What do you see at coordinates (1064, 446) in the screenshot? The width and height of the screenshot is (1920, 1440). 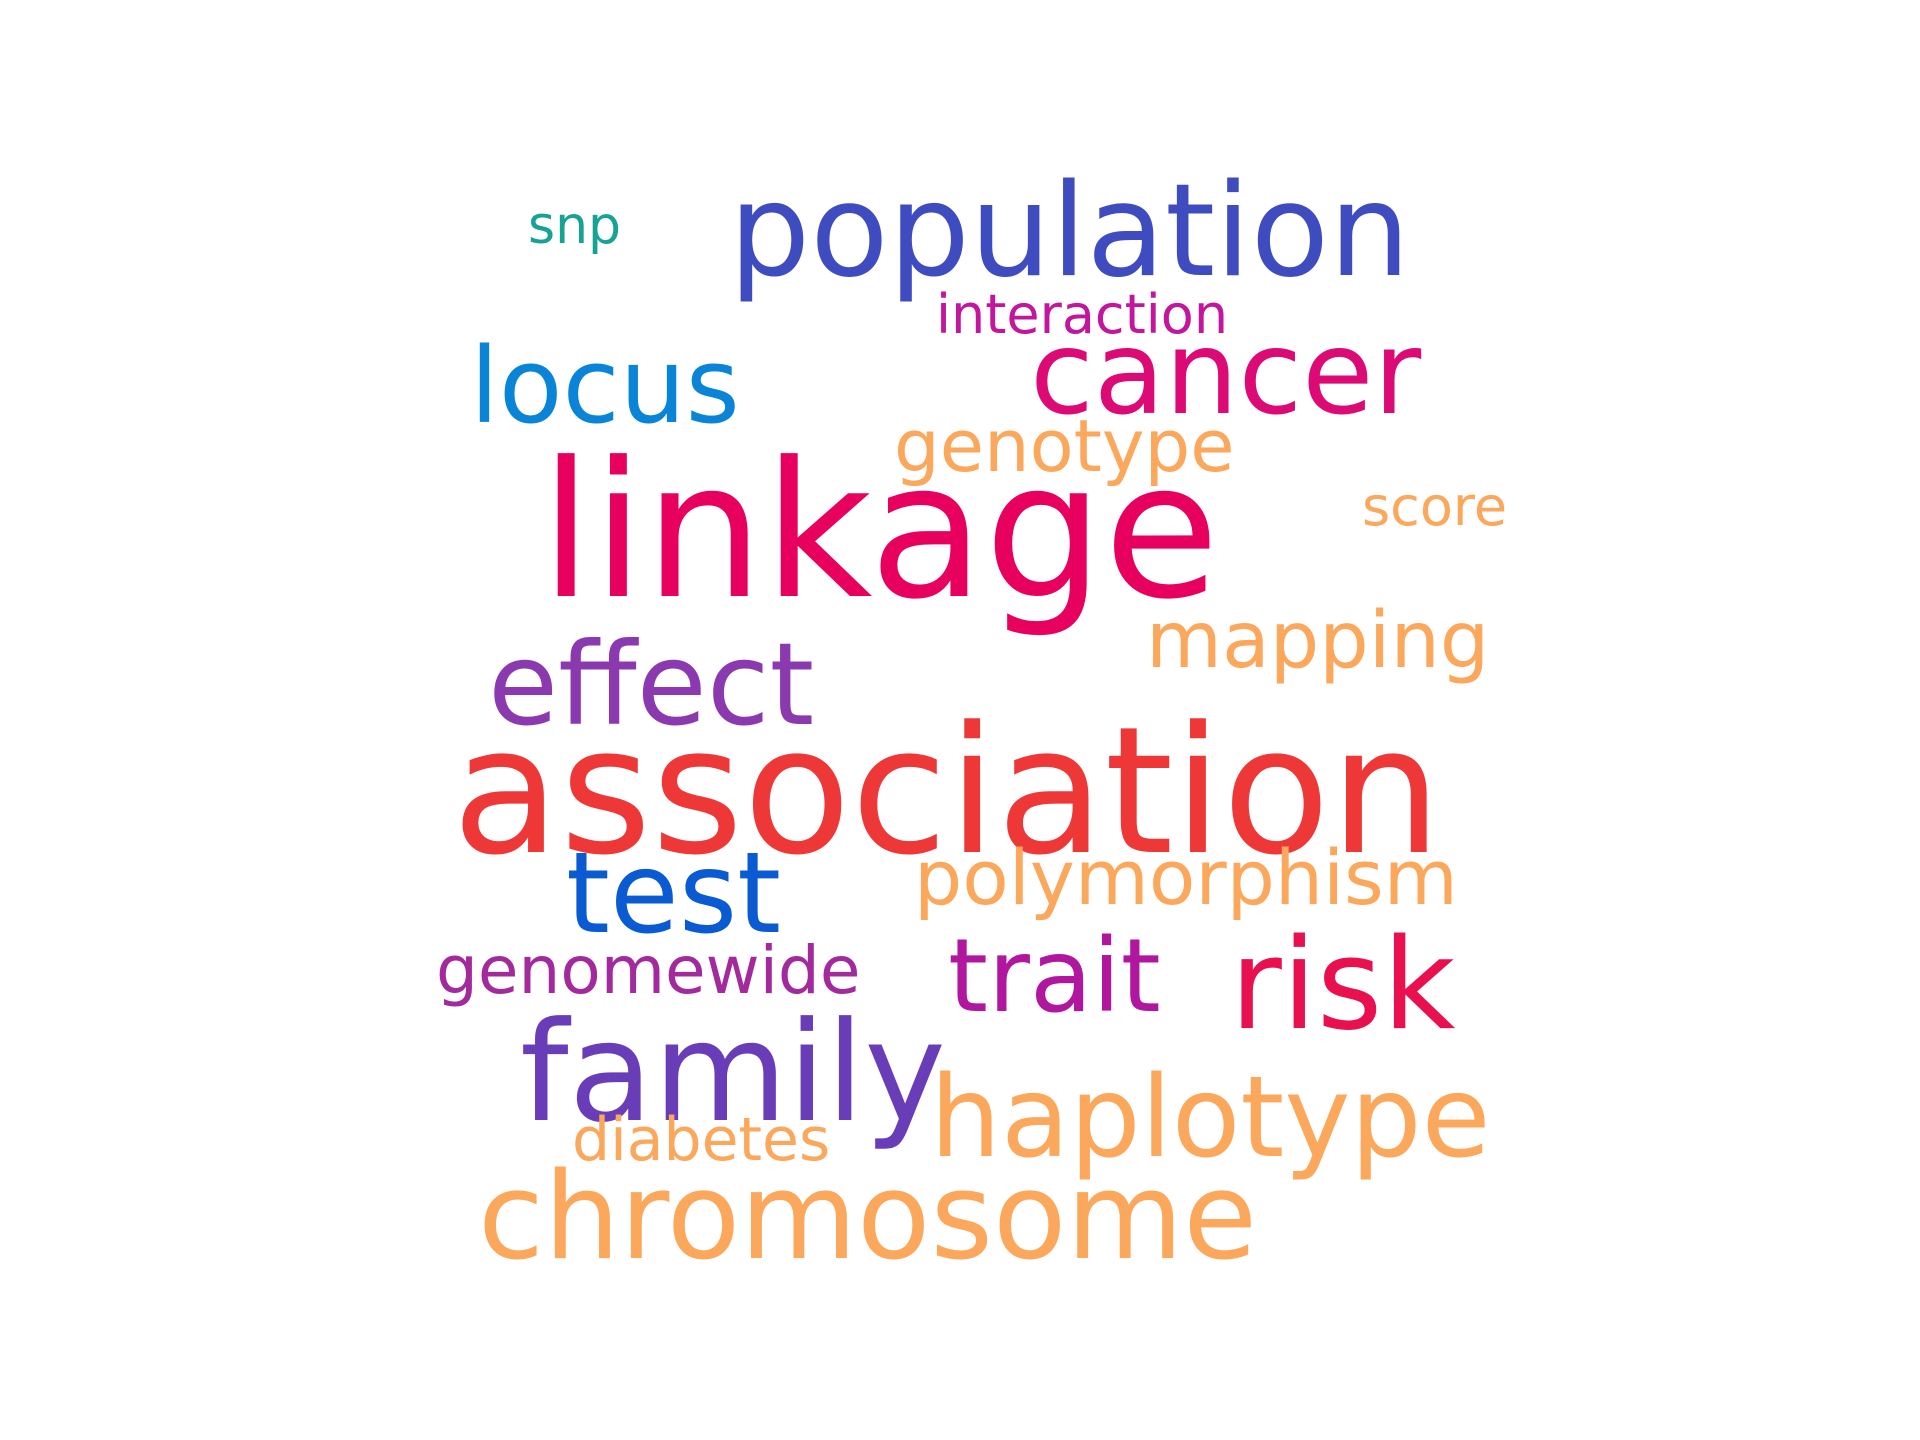 I see `word-genotype: genotype` at bounding box center [1064, 446].